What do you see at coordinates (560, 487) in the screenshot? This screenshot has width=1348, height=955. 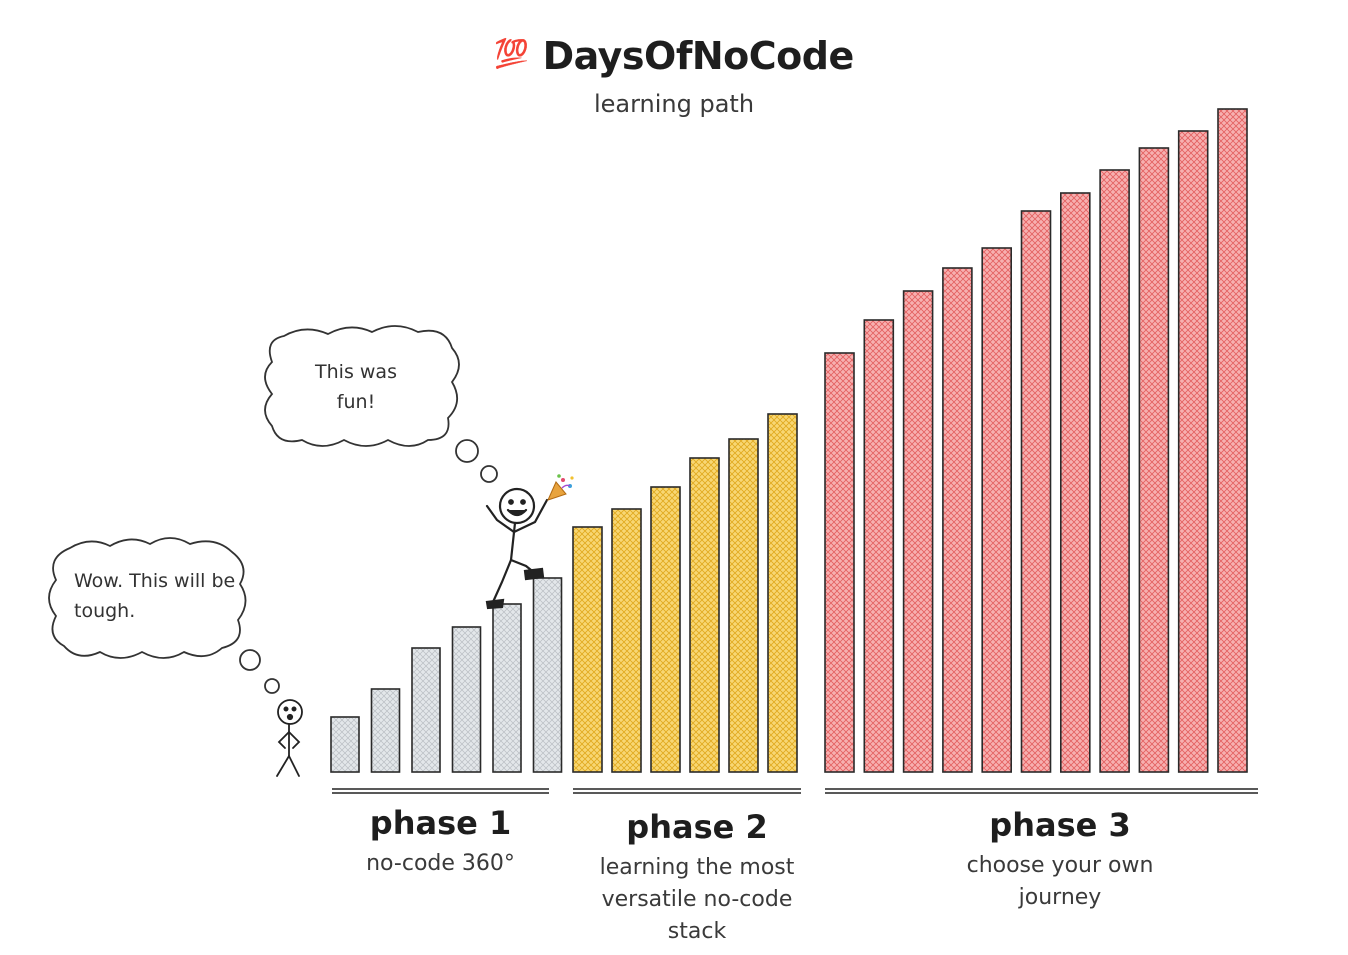 I see `party-popper-icon` at bounding box center [560, 487].